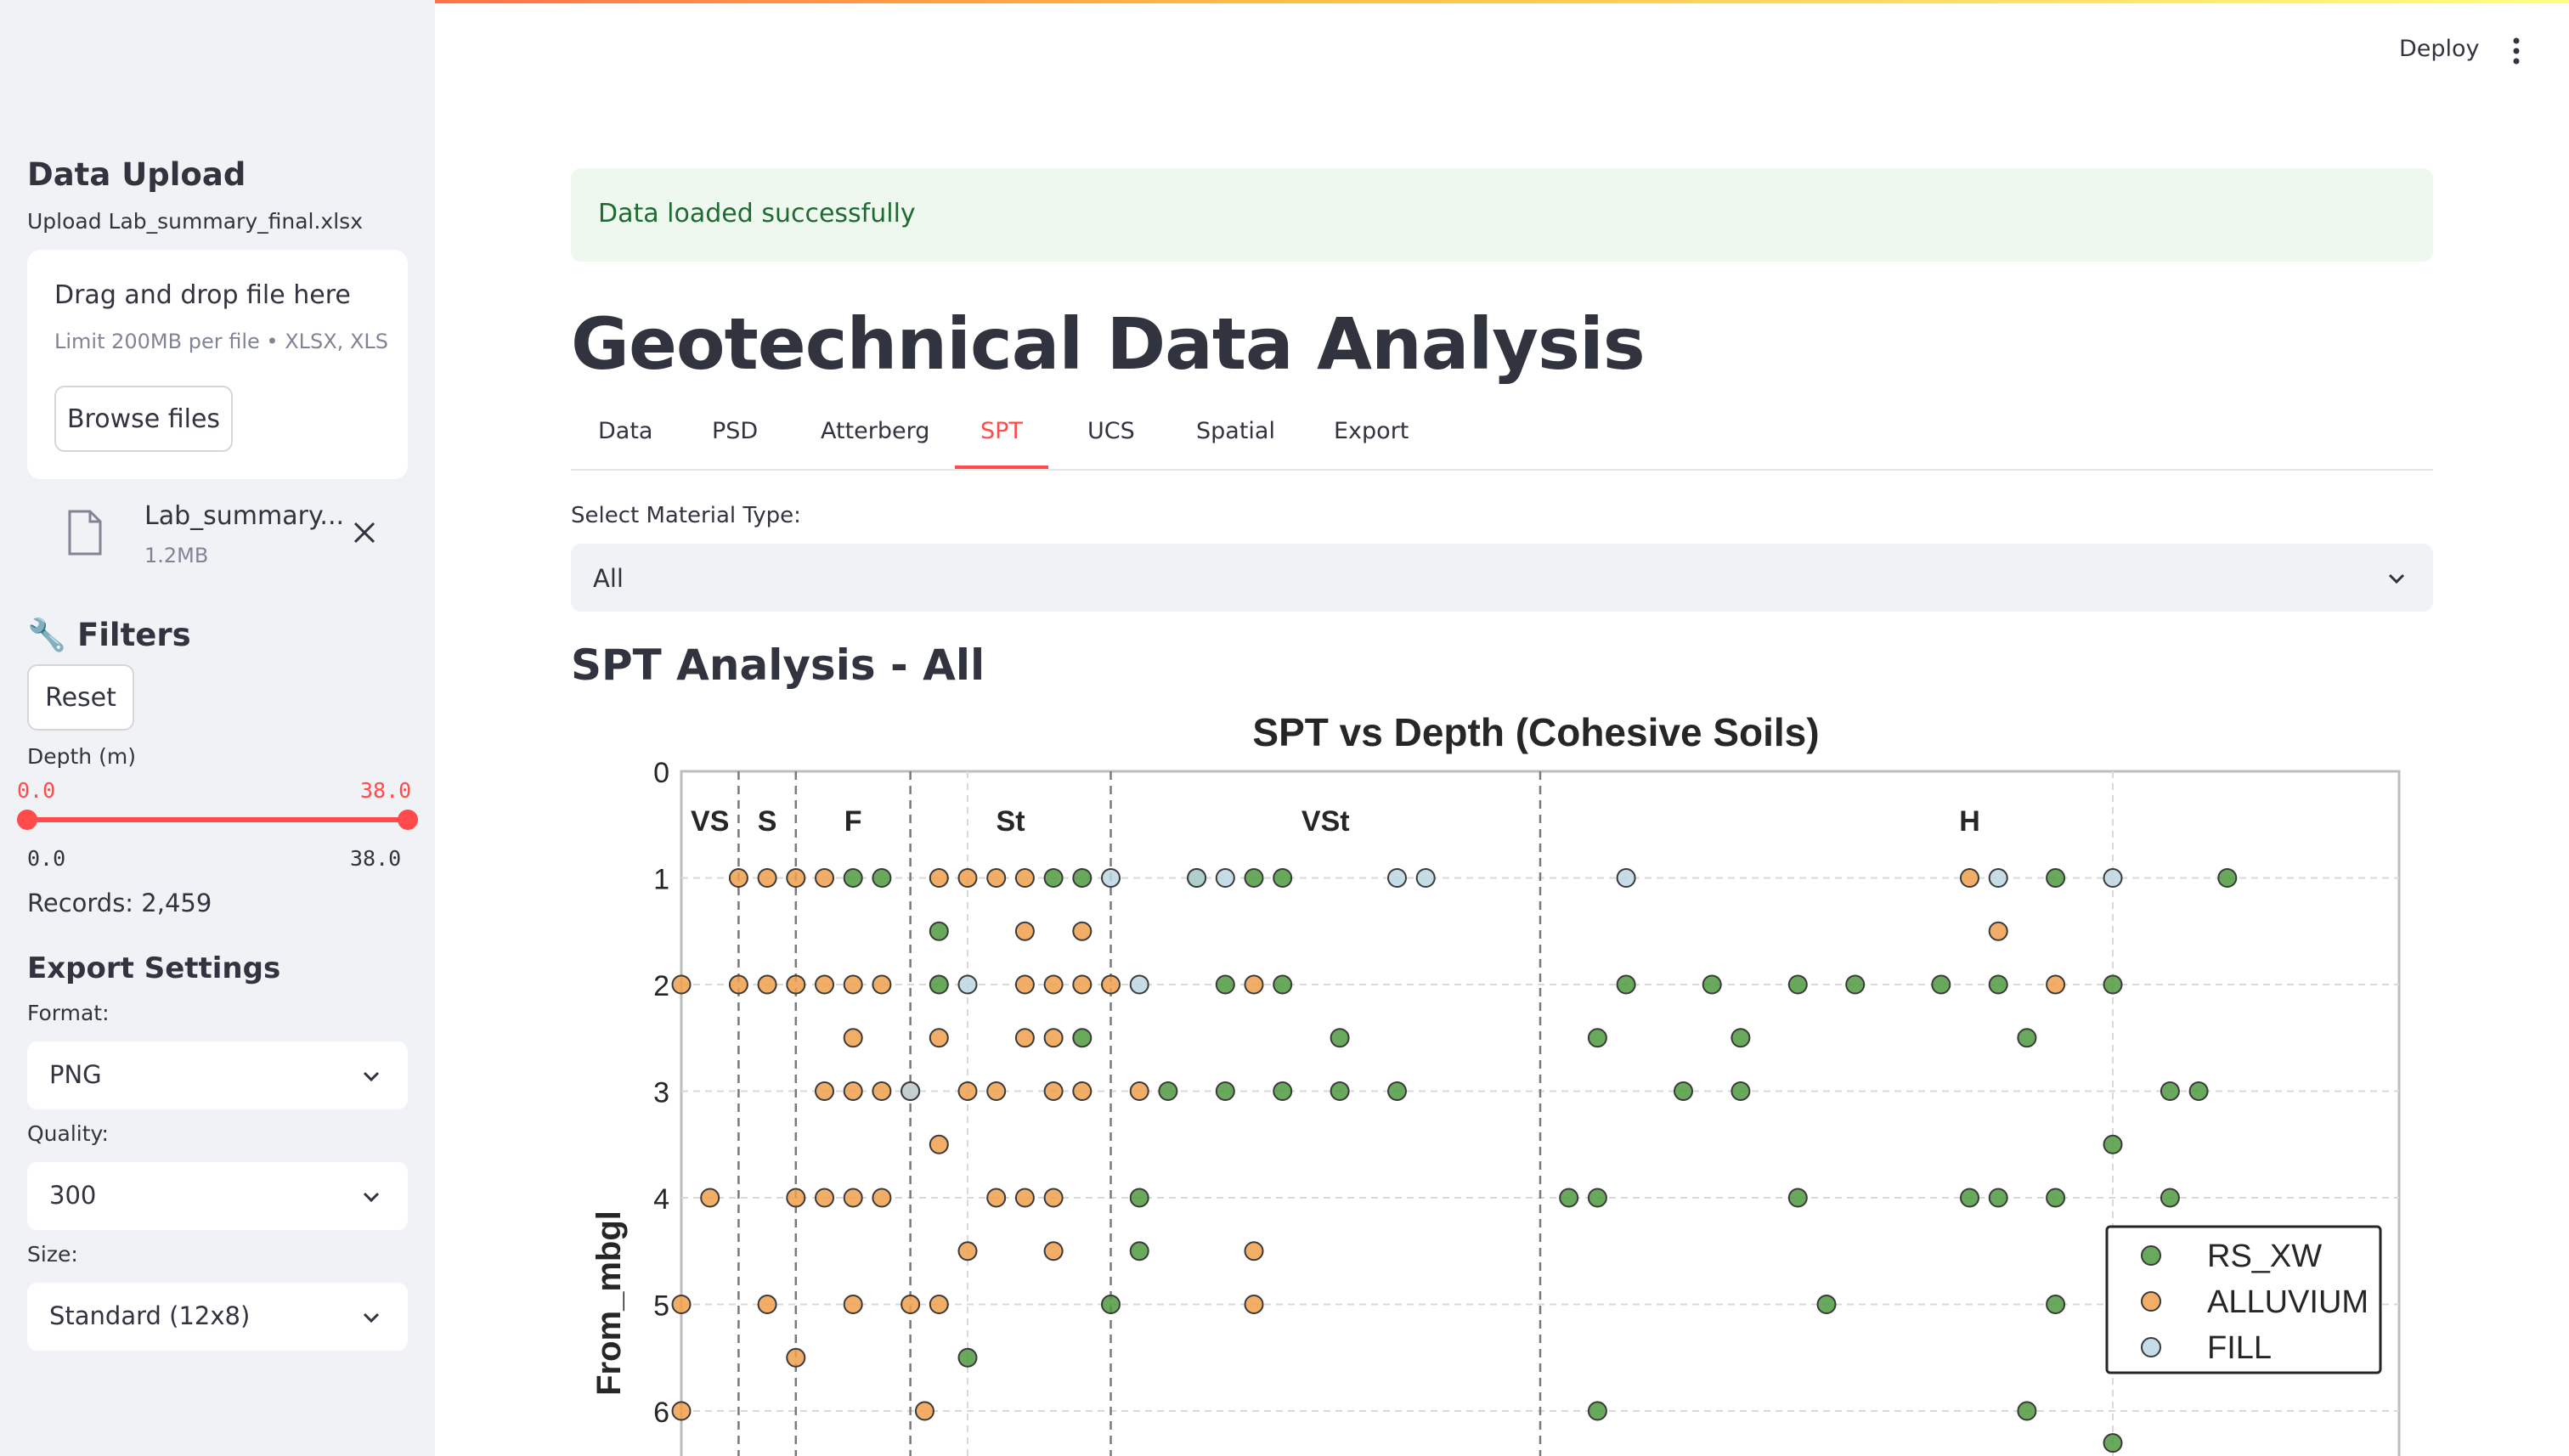 The width and height of the screenshot is (2569, 1456). I want to click on tab-spt: SPT, so click(1002, 431).